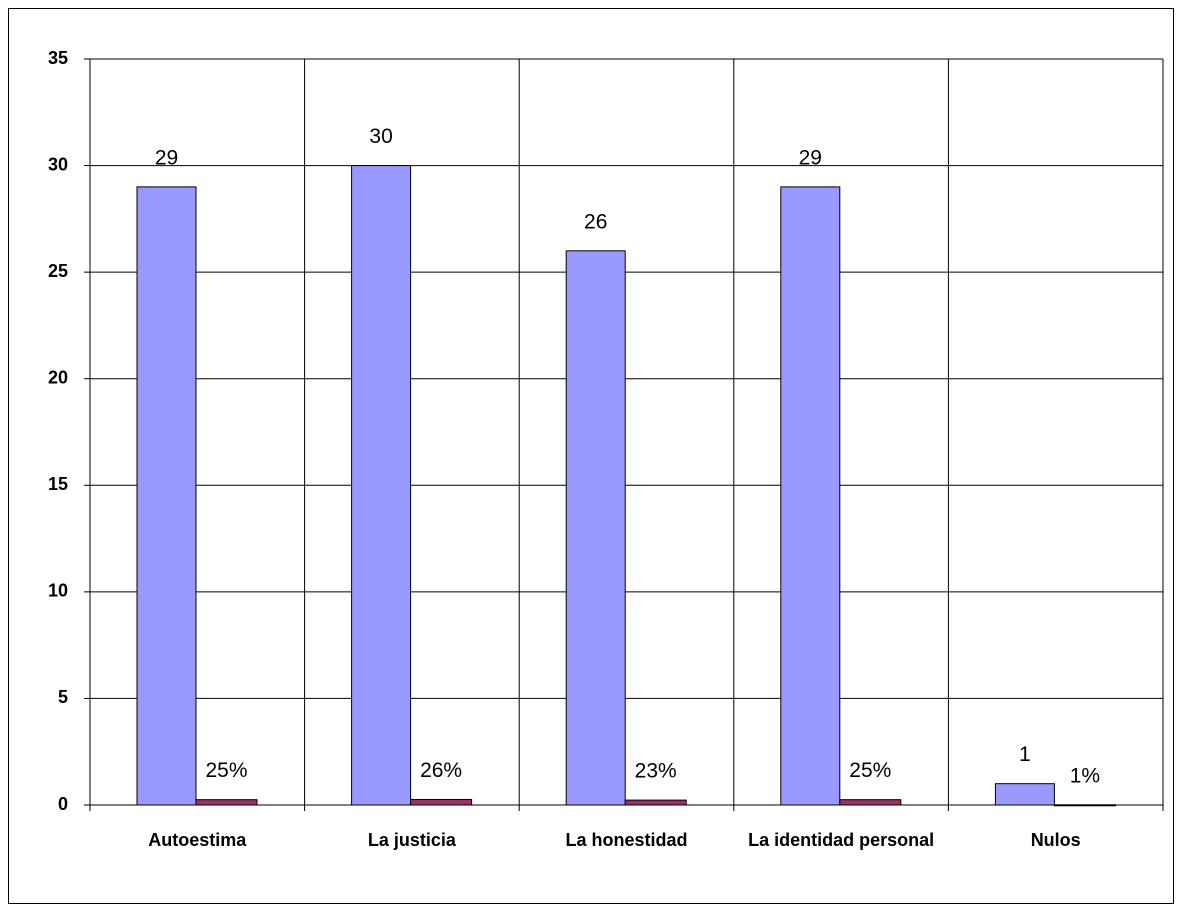  Describe the element at coordinates (58, 377) in the screenshot. I see `y-tick-label: 20` at that location.